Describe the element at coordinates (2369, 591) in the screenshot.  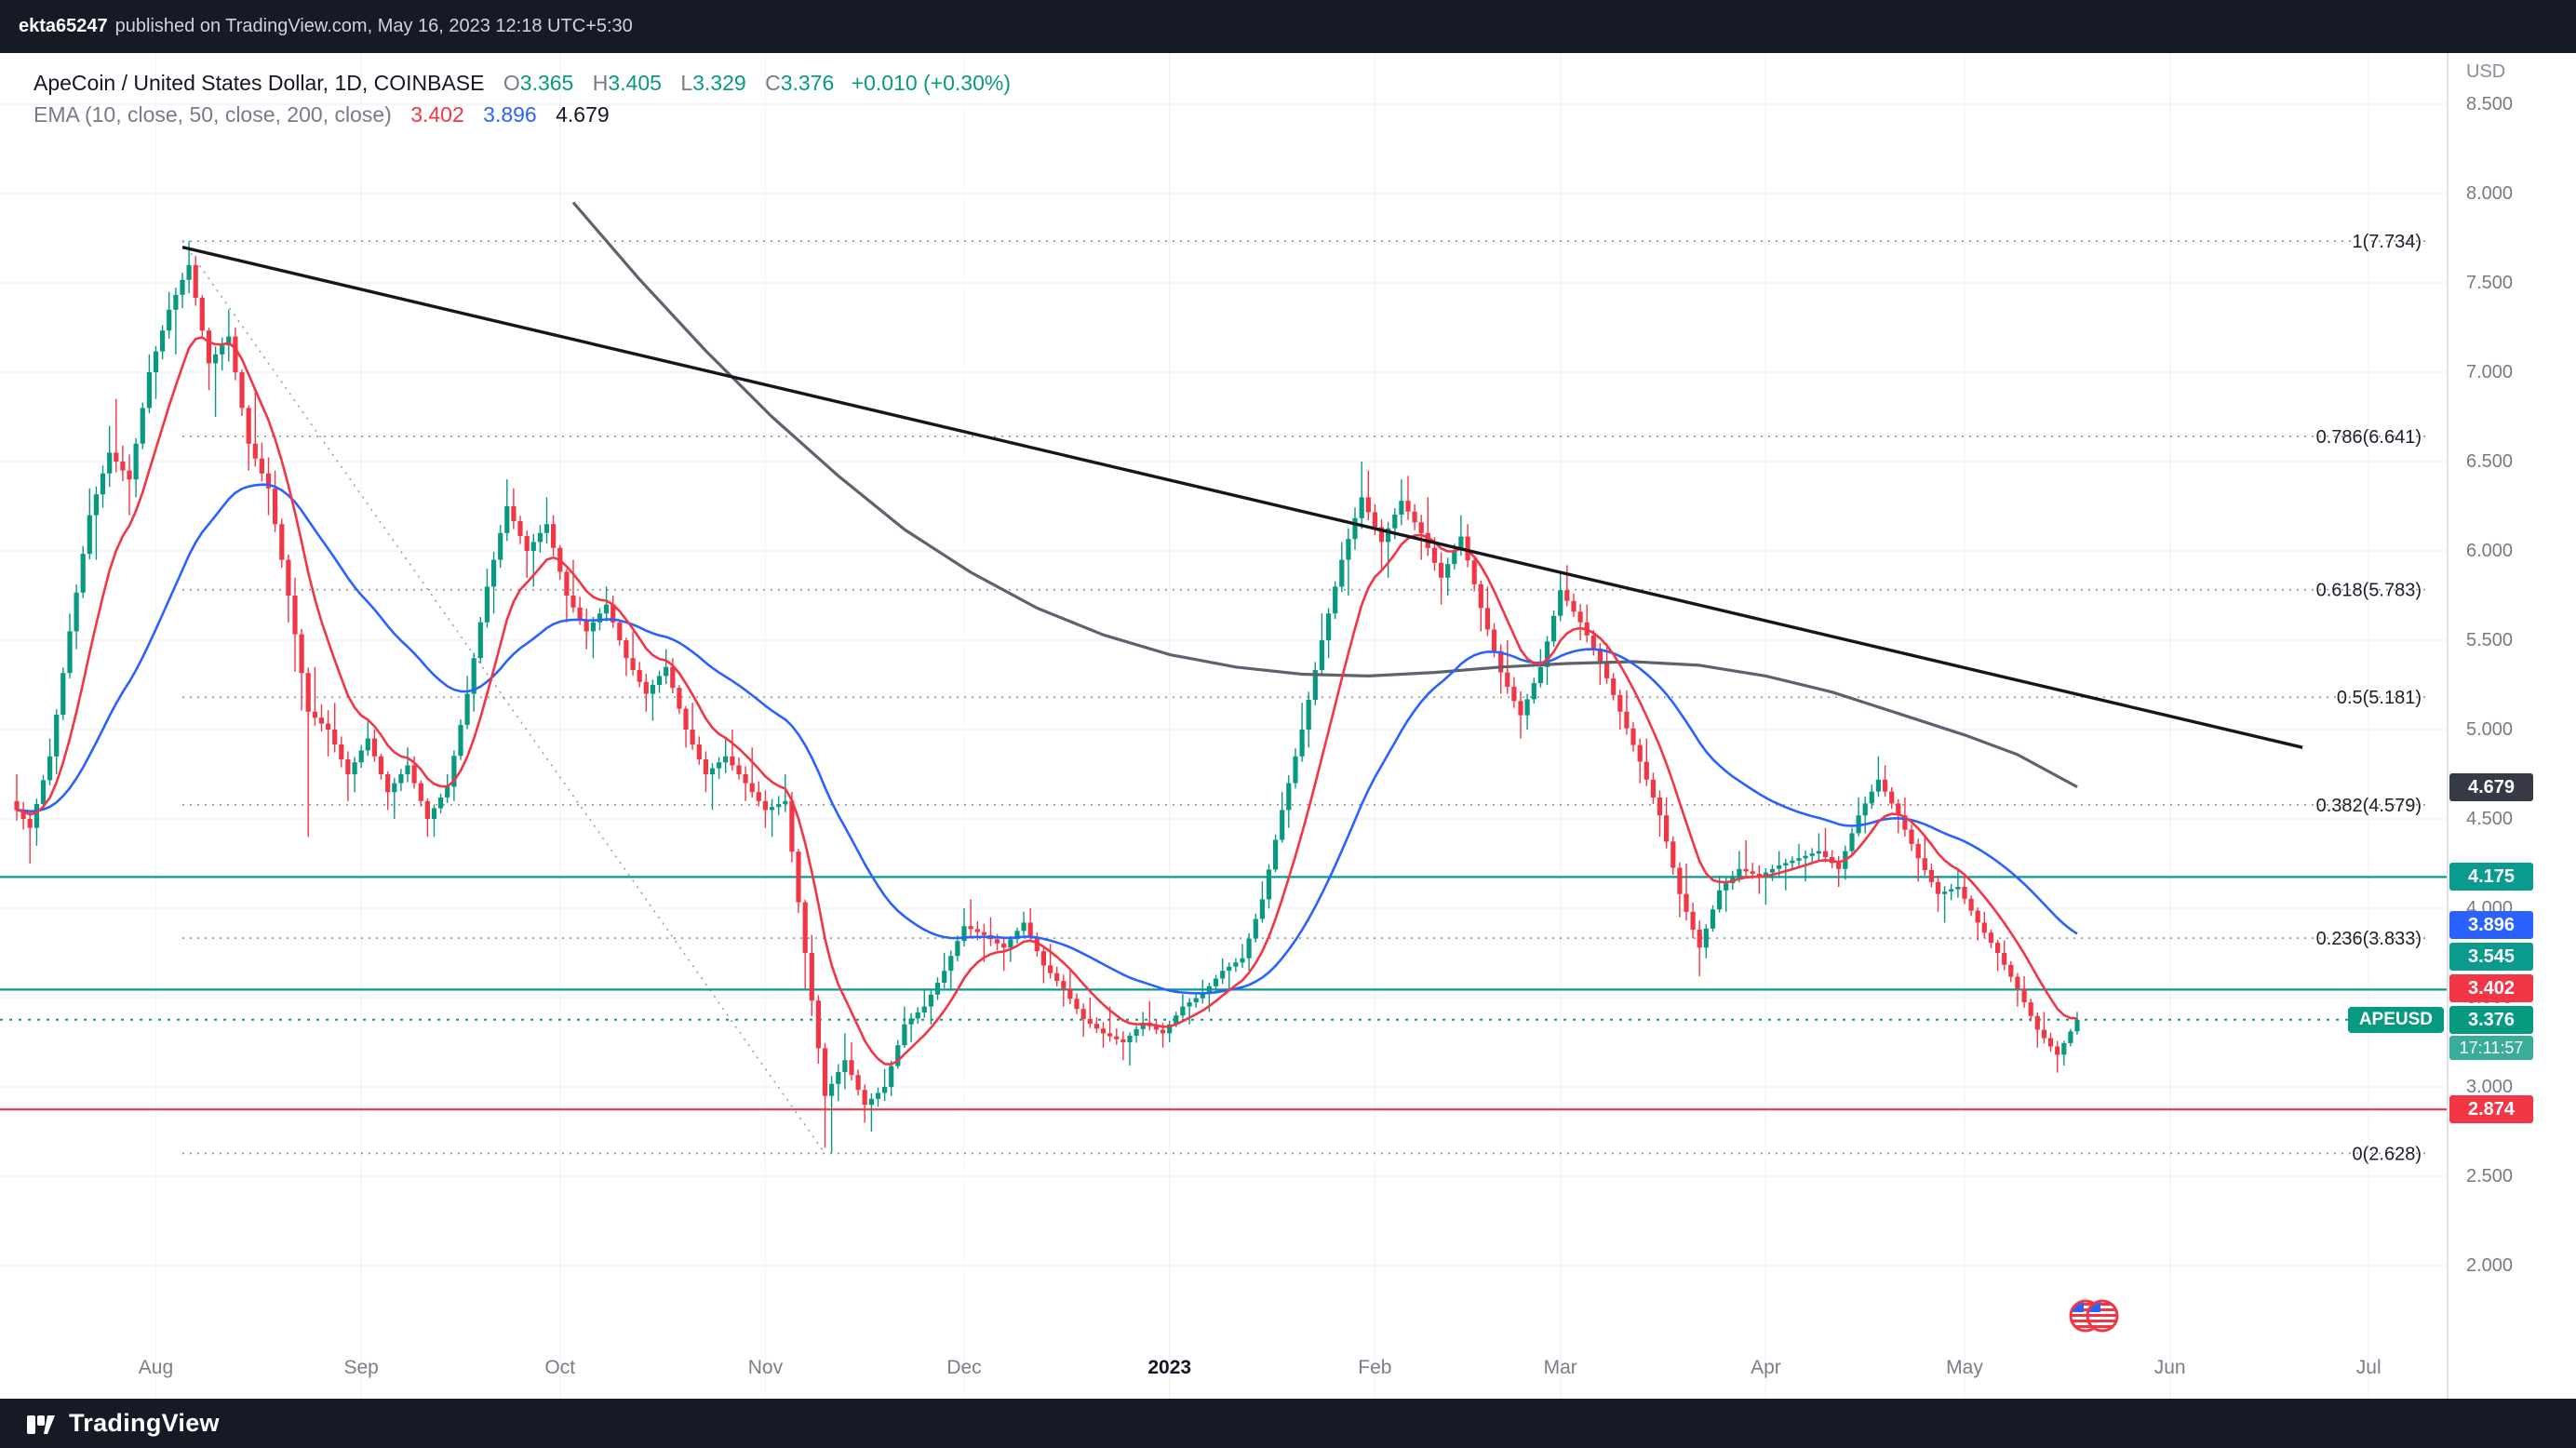
I see `fib-level-label: 0.618(5.783)` at that location.